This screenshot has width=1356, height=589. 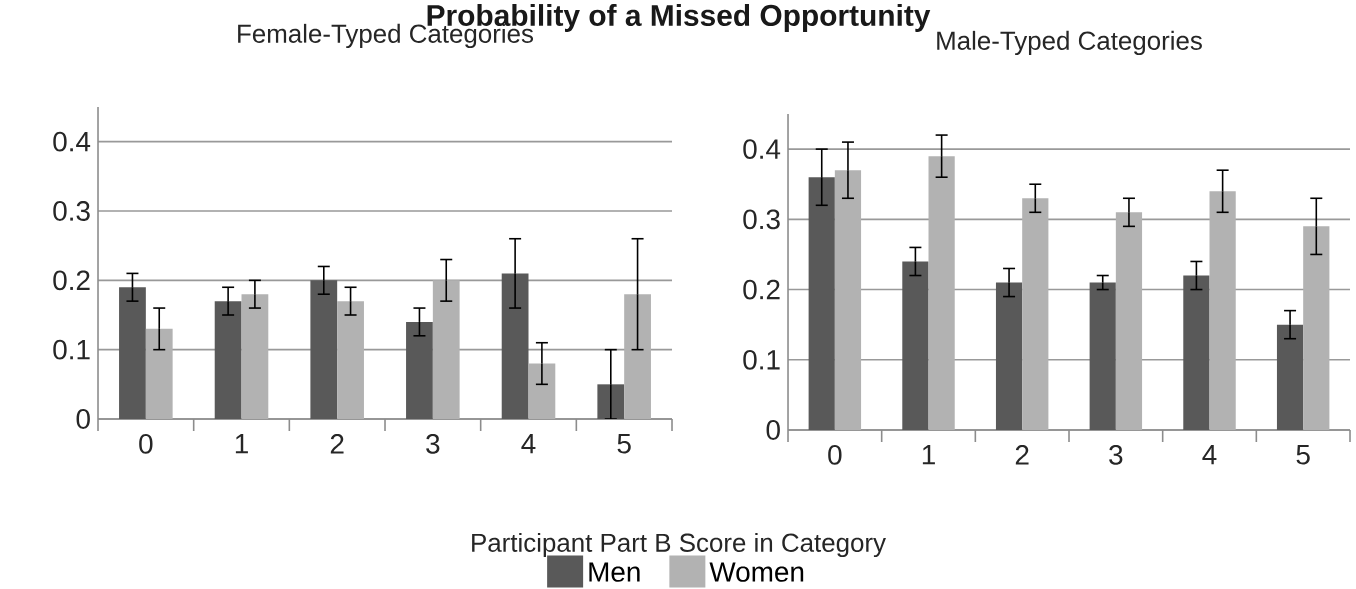 I want to click on chart-title: Male-Typed Categories, so click(x=1069, y=43).